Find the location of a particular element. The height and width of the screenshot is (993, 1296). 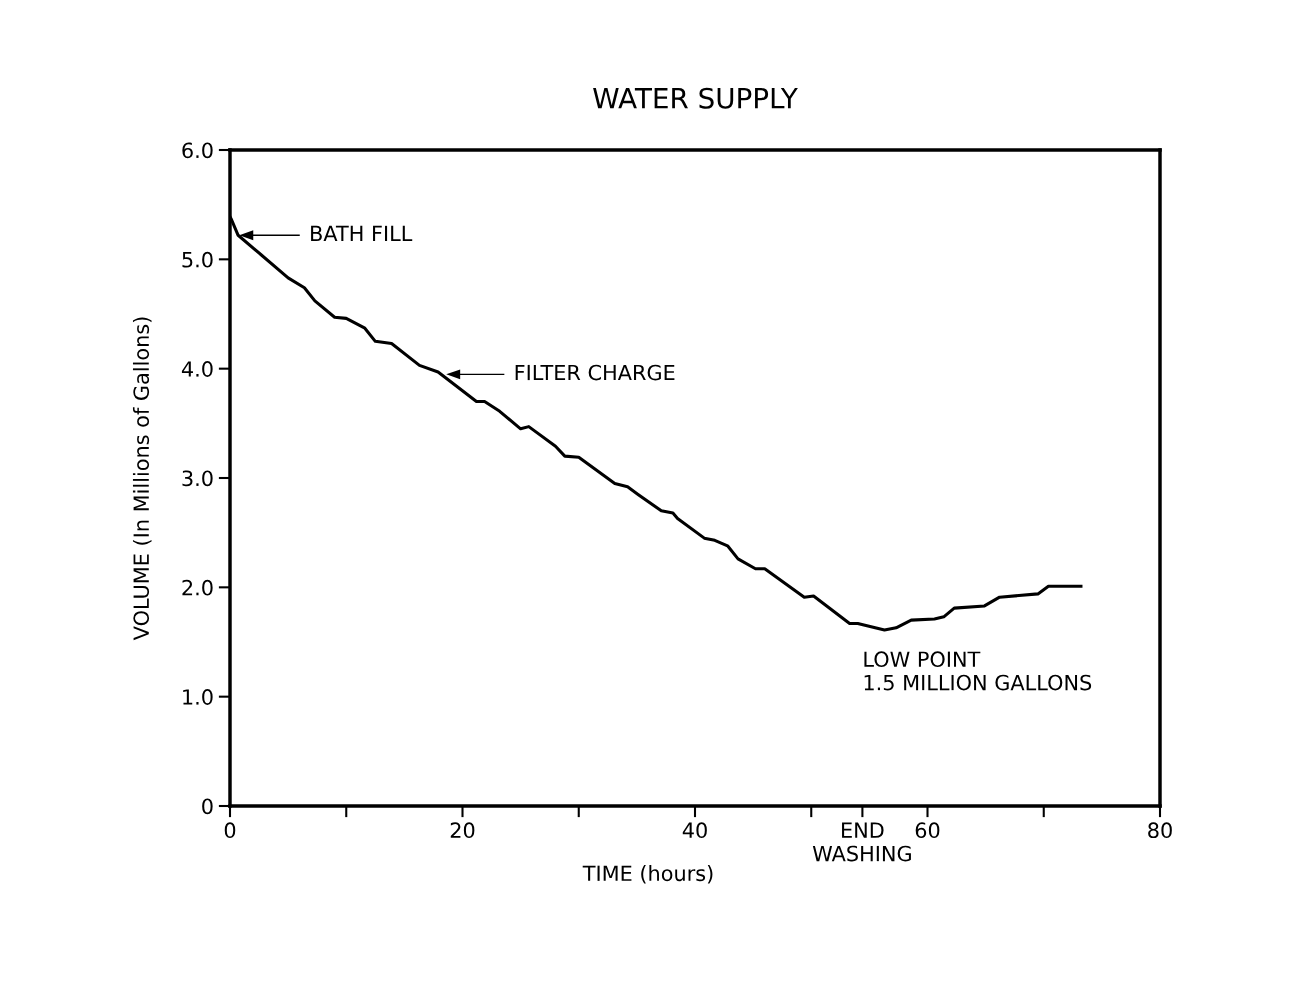

annotation: LOW POINT 1.5 MILLION GALLONS is located at coordinates (978, 671).